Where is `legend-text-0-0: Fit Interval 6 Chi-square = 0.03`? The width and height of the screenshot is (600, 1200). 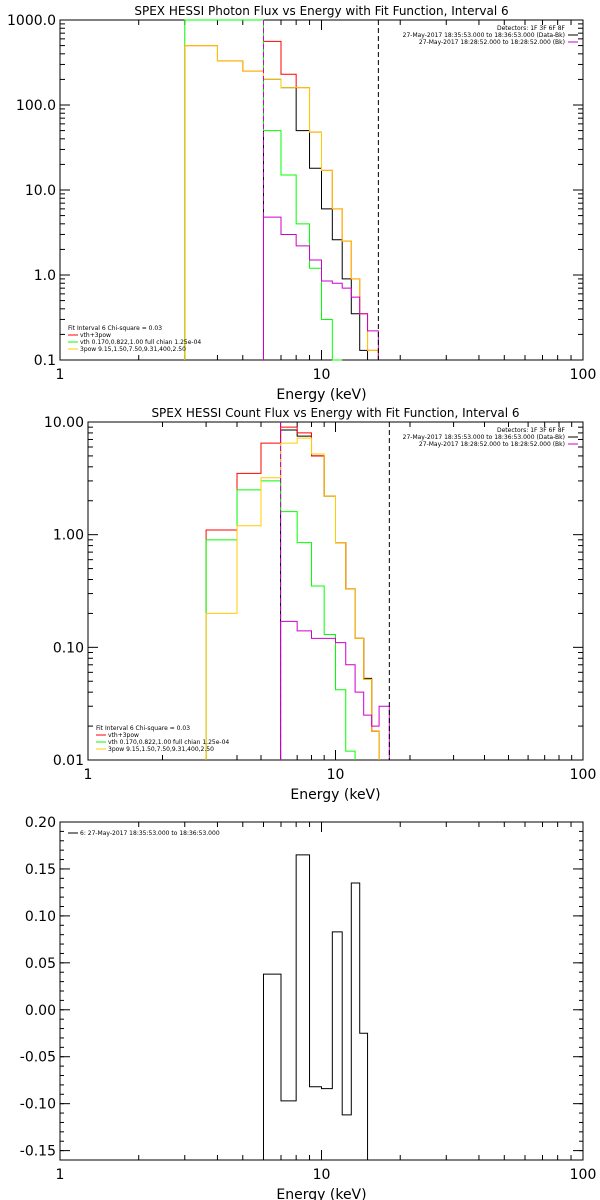 legend-text-0-0: Fit Interval 6 Chi-square = 0.03 is located at coordinates (115, 328).